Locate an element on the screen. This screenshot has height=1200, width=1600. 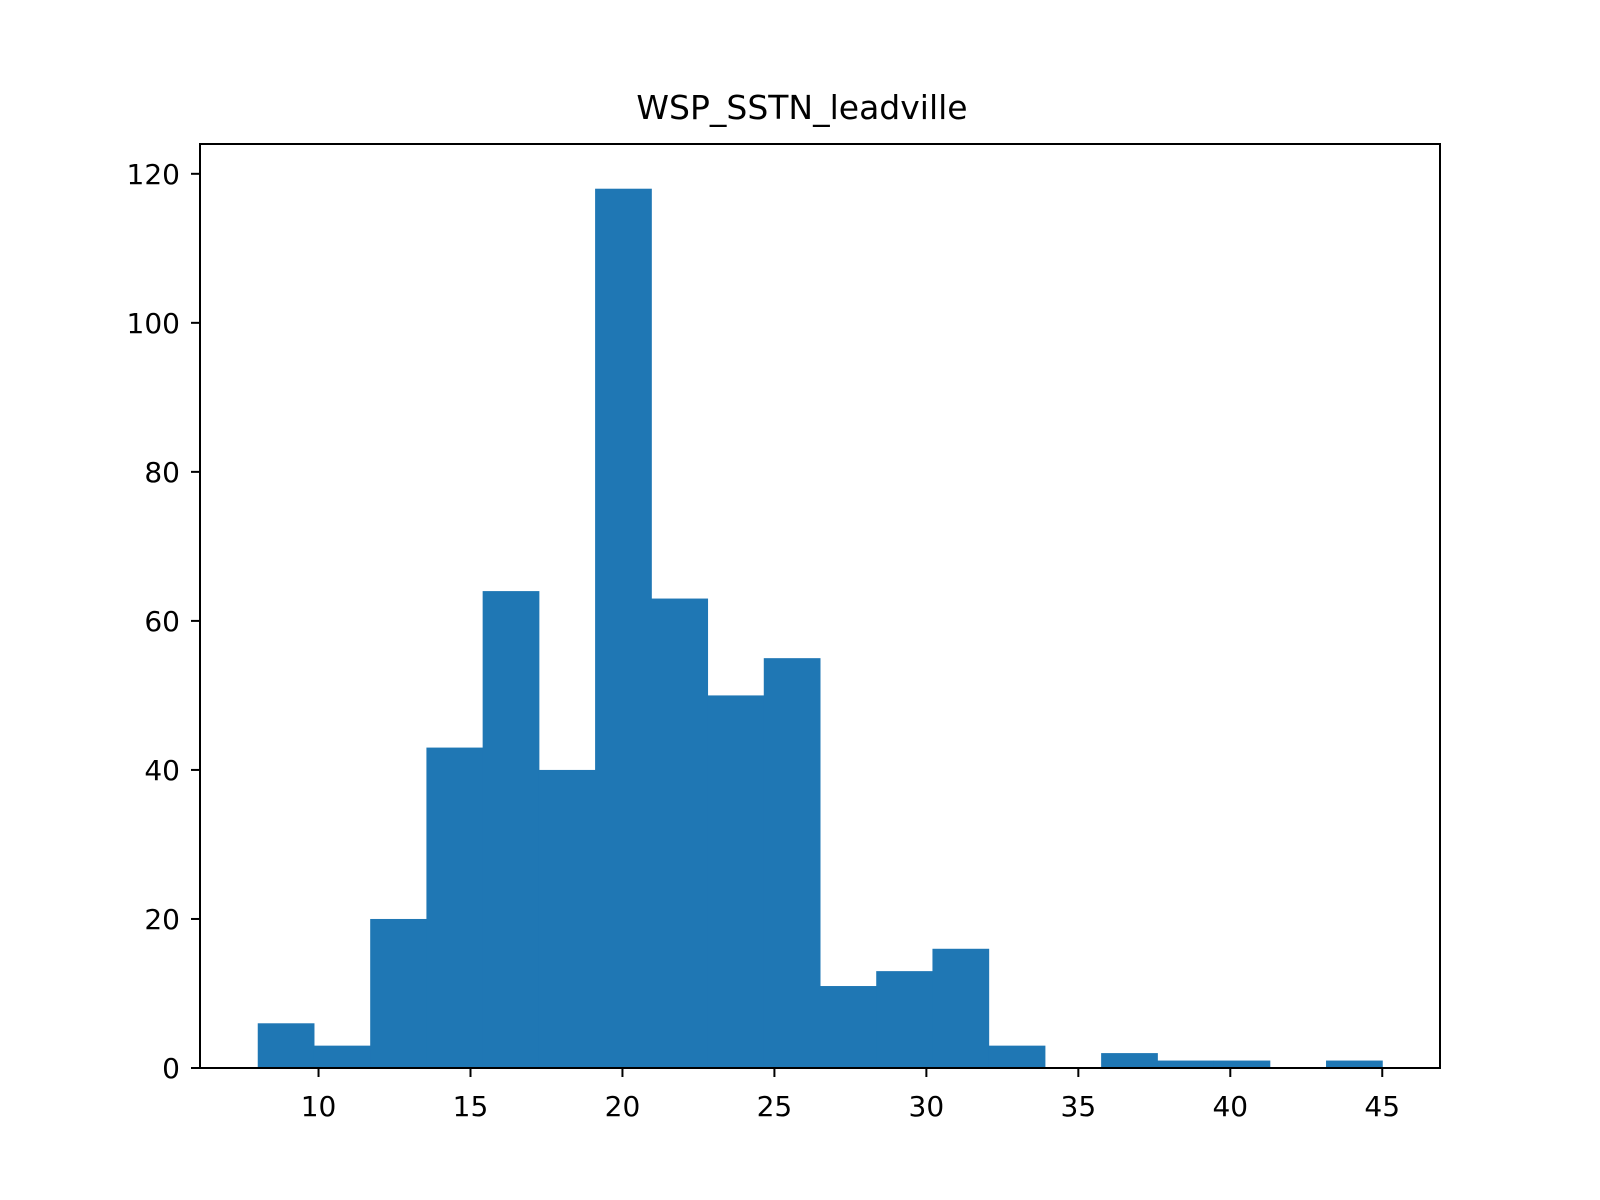
x-tick-label: 10 is located at coordinates (319, 1106).